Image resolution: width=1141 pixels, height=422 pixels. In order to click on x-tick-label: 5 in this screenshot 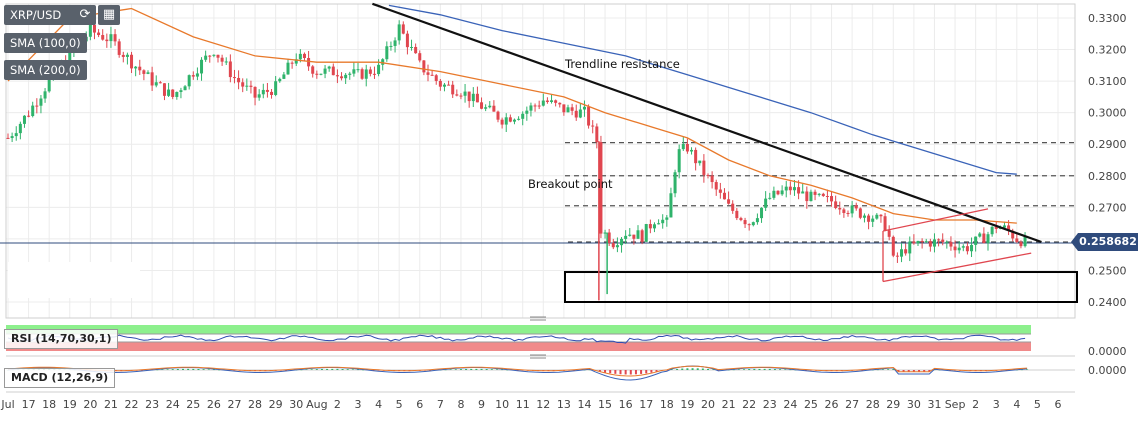, I will do `click(399, 404)`.